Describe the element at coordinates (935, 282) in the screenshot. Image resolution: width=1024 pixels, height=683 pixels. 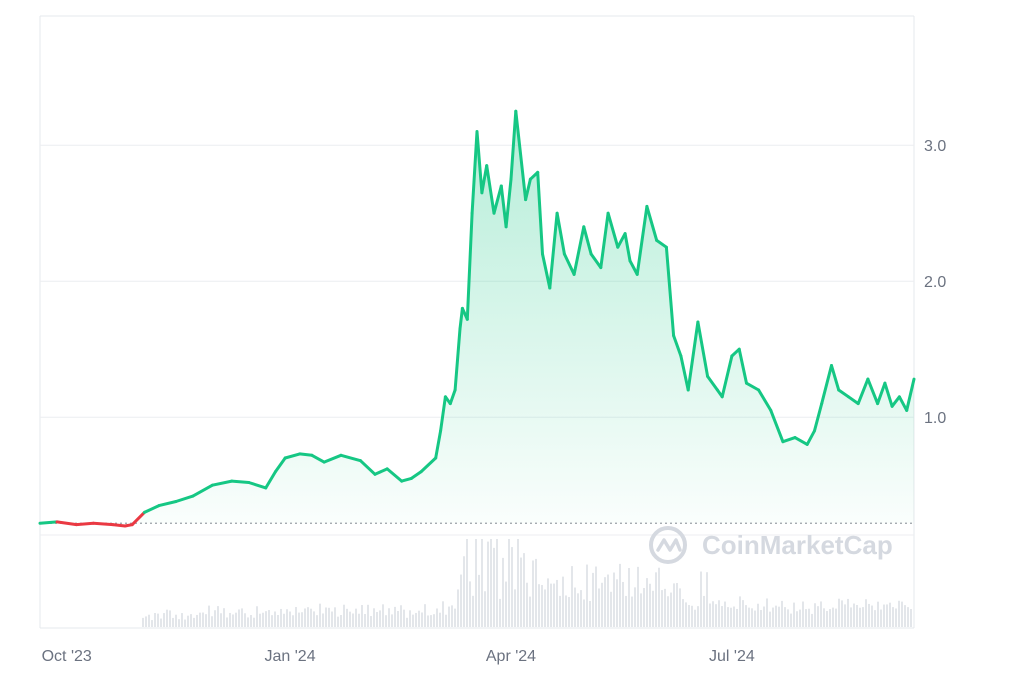
I see `y-tick-label: 2.0` at that location.